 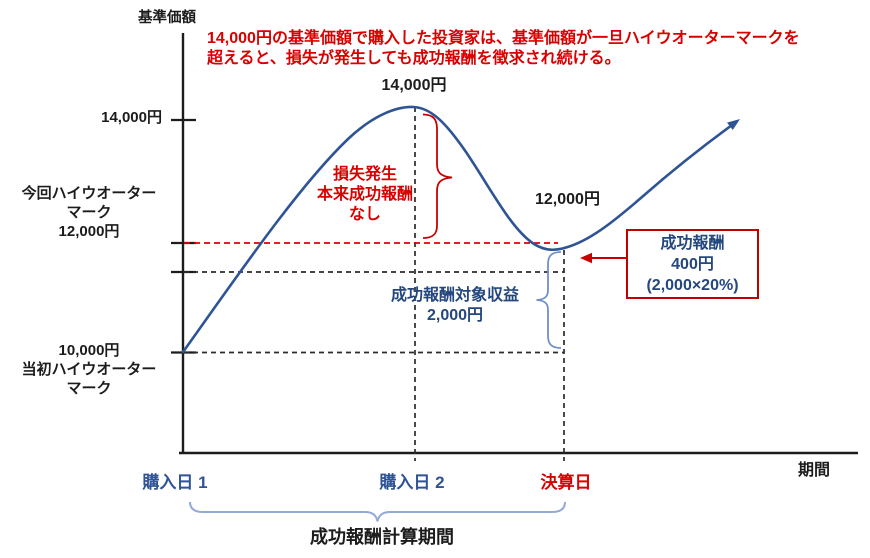 I want to click on y-label-current-hwm: 今回ハイウオーター マーク 12,000円, so click(x=89, y=212).